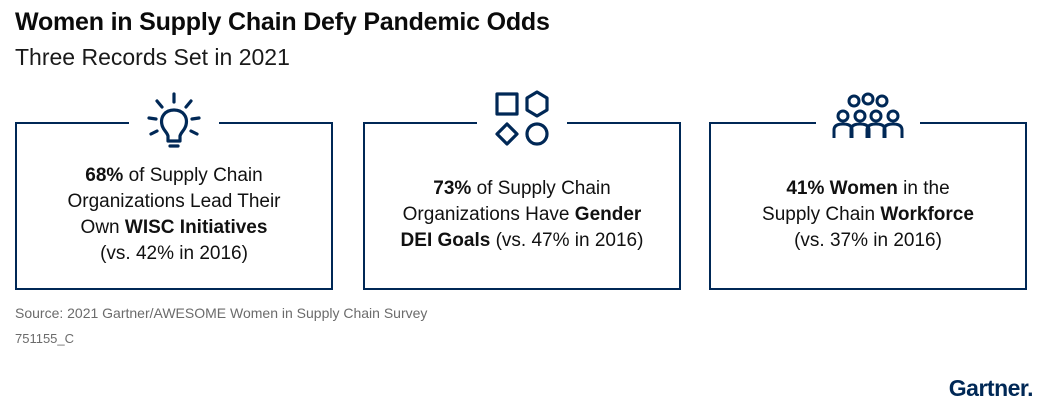 The image size is (1045, 410). Describe the element at coordinates (567, 240) in the screenshot. I see `card-text-comparison: (vs. 47% in 2016)` at that location.